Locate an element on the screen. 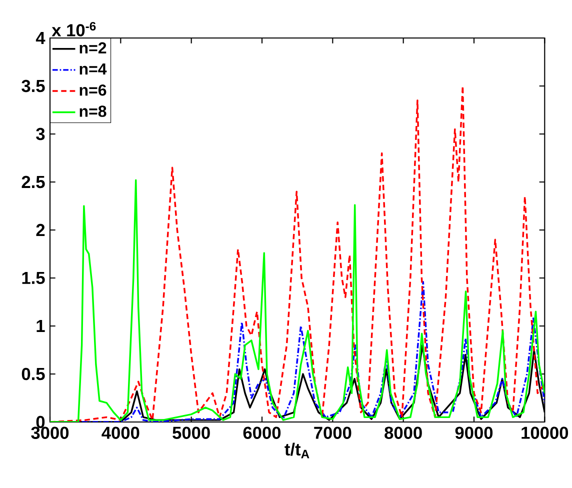 The height and width of the screenshot is (488, 572). x-tick-label: 4000 is located at coordinates (121, 432).